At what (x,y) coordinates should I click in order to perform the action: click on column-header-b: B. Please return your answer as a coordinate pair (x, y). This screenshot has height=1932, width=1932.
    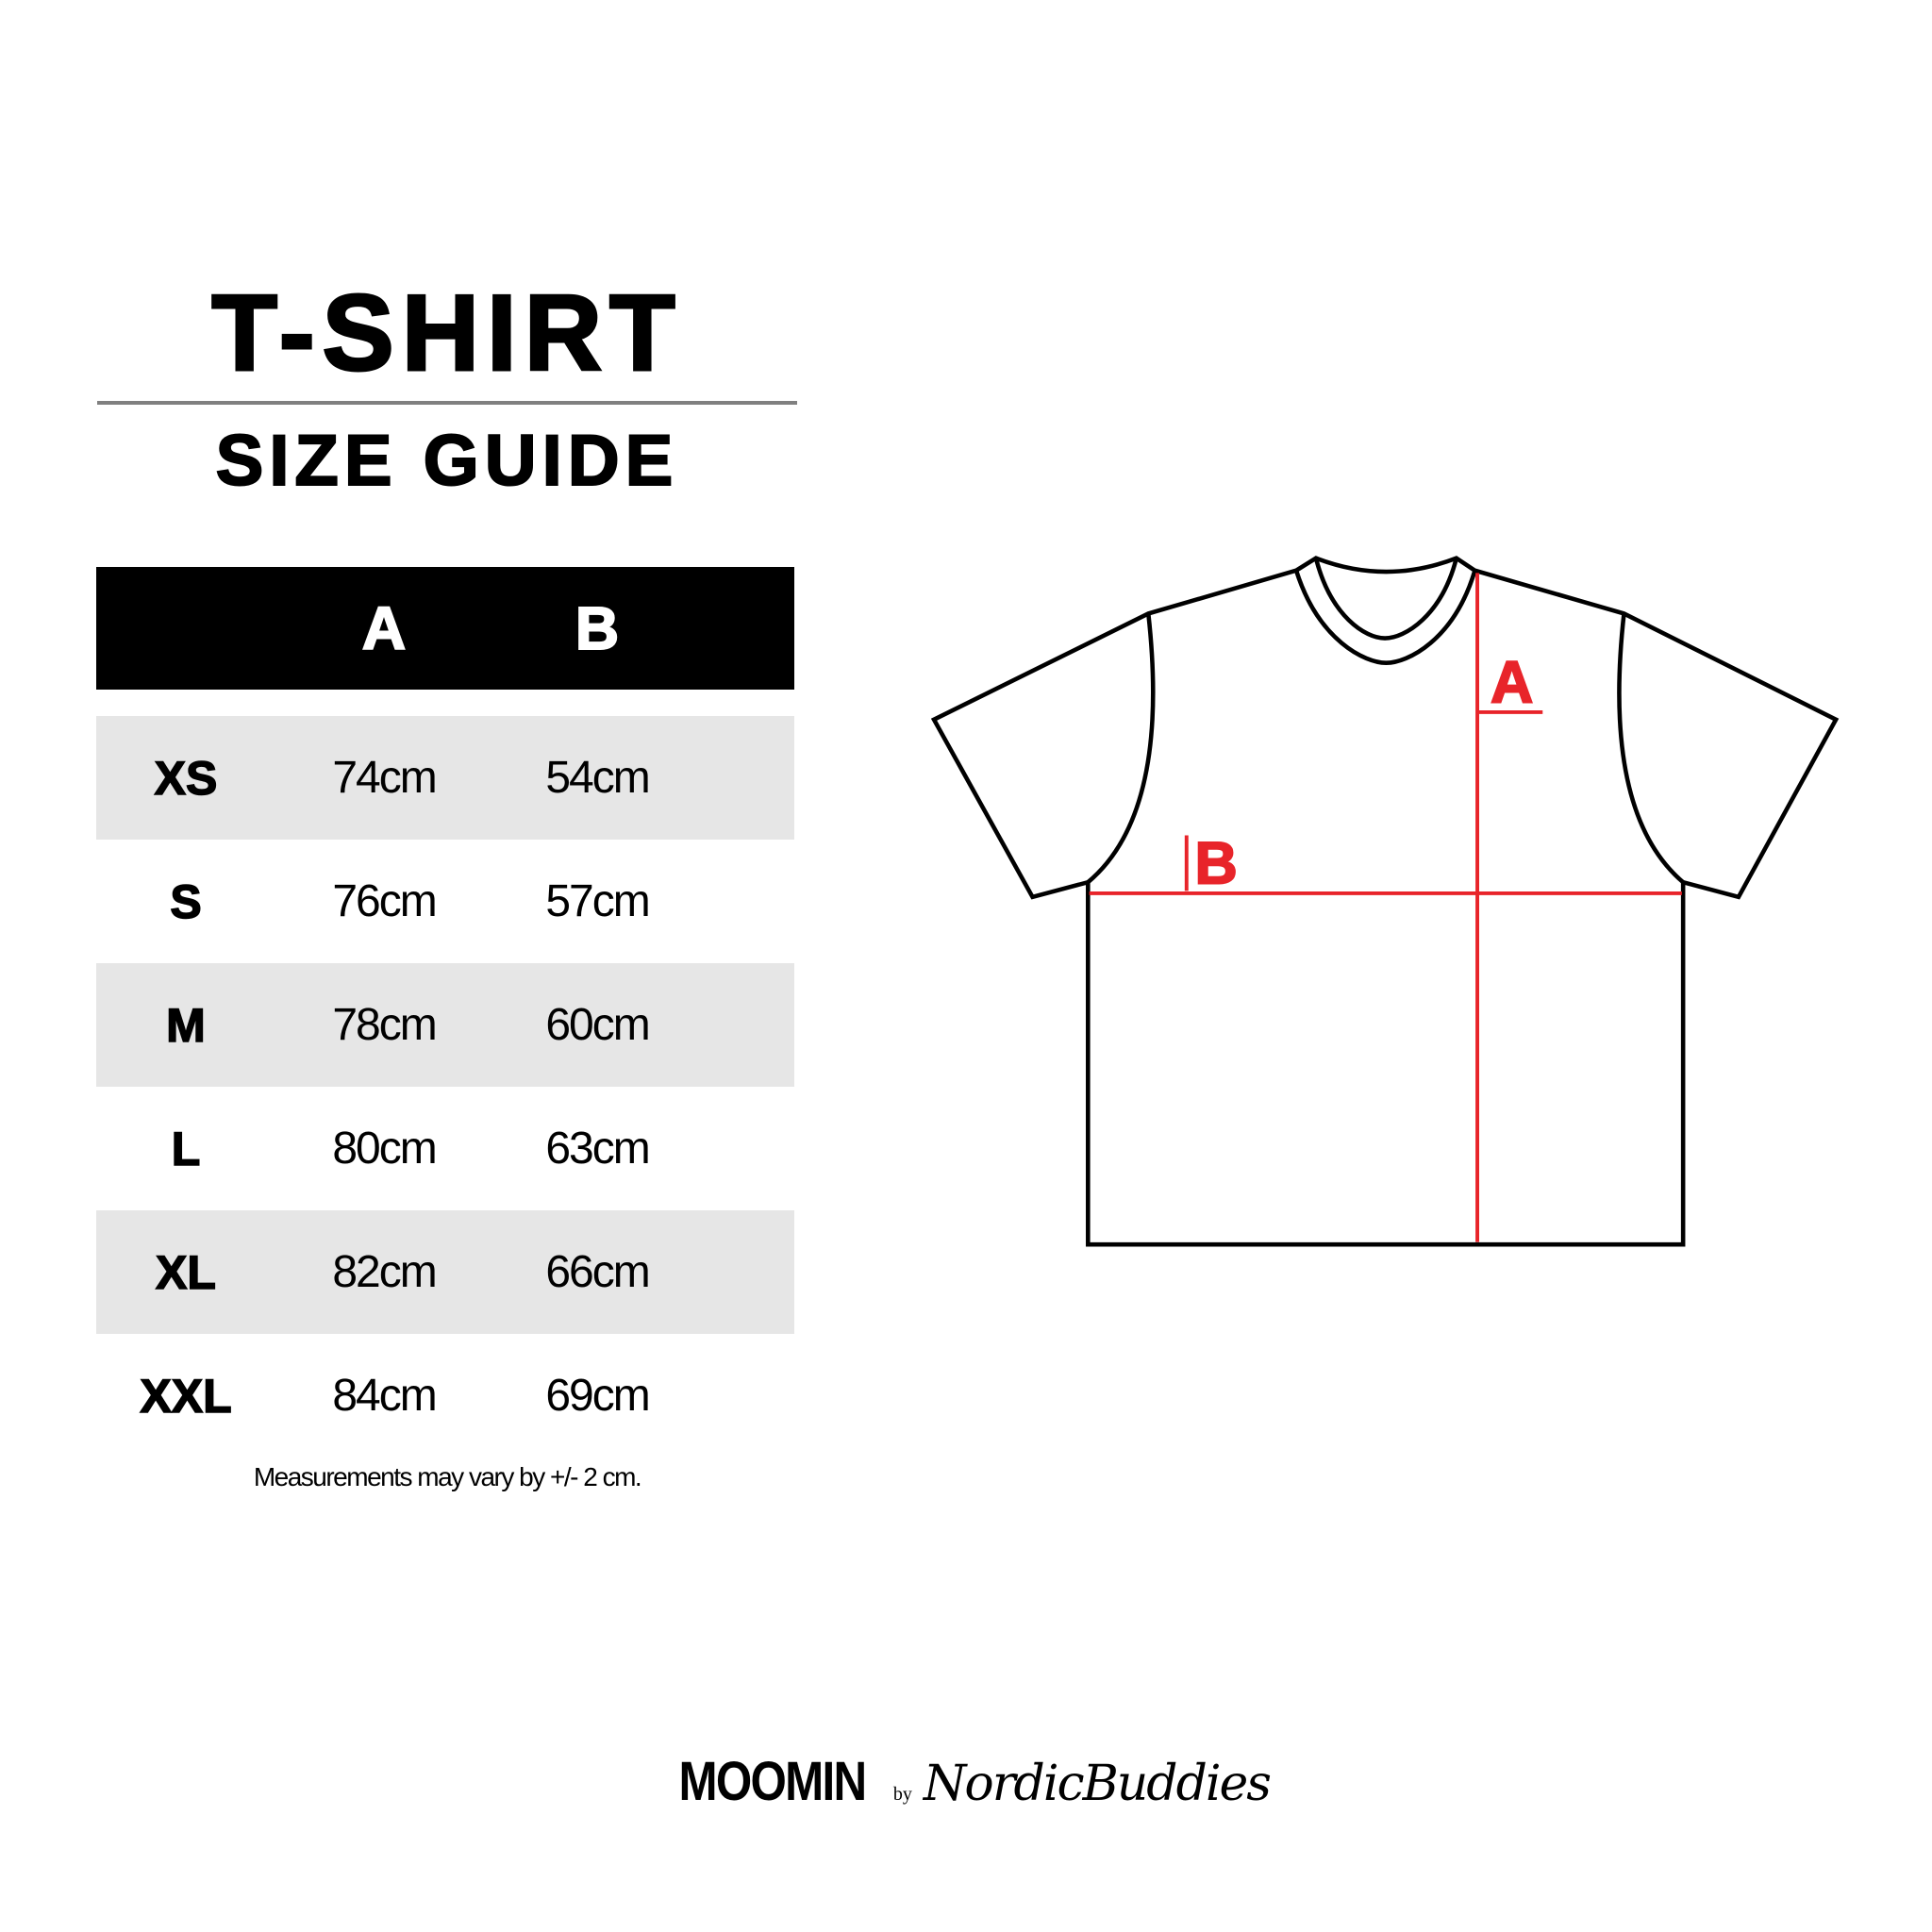
    Looking at the image, I should click on (598, 628).